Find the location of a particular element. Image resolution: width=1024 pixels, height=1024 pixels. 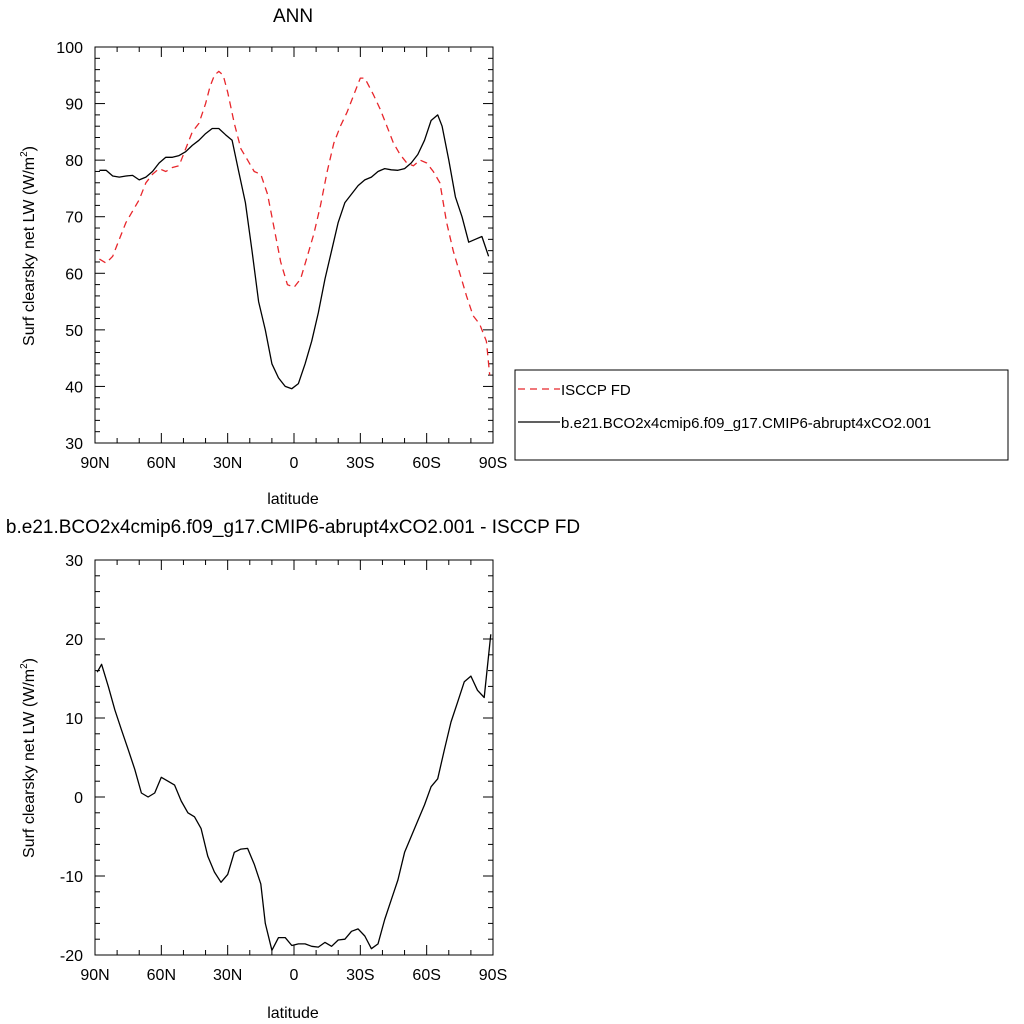

top-x-axis-label: latitude is located at coordinates (293, 499).